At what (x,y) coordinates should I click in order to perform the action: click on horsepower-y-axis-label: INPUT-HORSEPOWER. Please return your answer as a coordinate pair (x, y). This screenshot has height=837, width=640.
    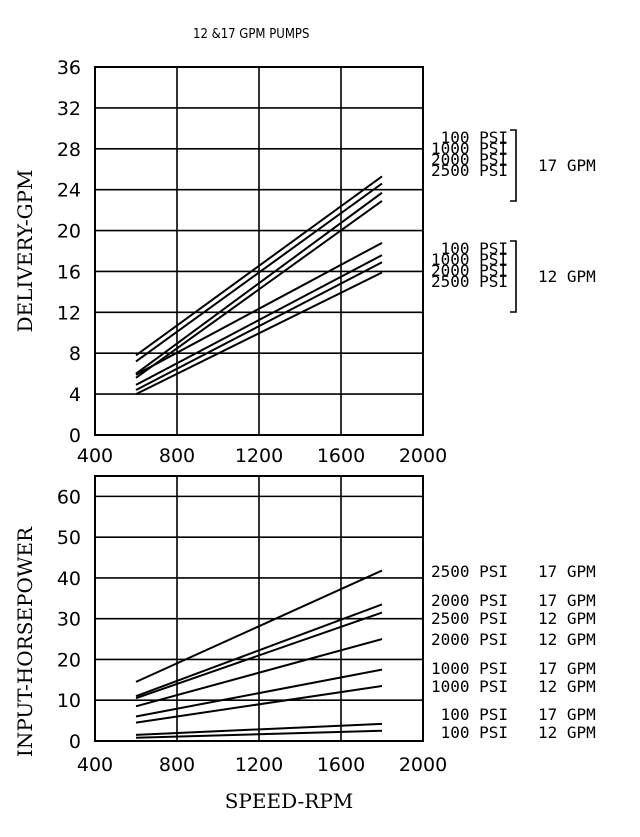
    Looking at the image, I should click on (25, 641).